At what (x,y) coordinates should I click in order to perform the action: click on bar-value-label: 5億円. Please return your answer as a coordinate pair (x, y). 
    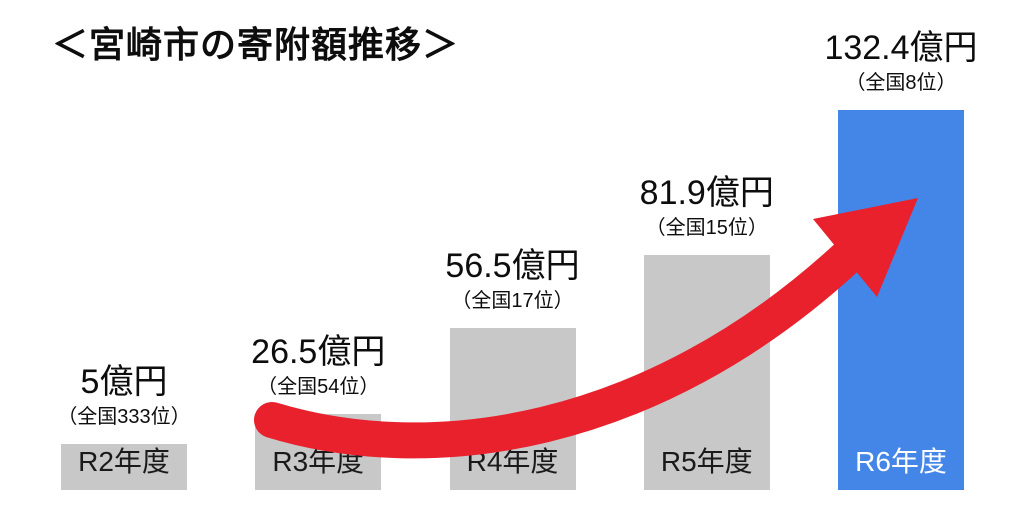
    Looking at the image, I should click on (124, 381).